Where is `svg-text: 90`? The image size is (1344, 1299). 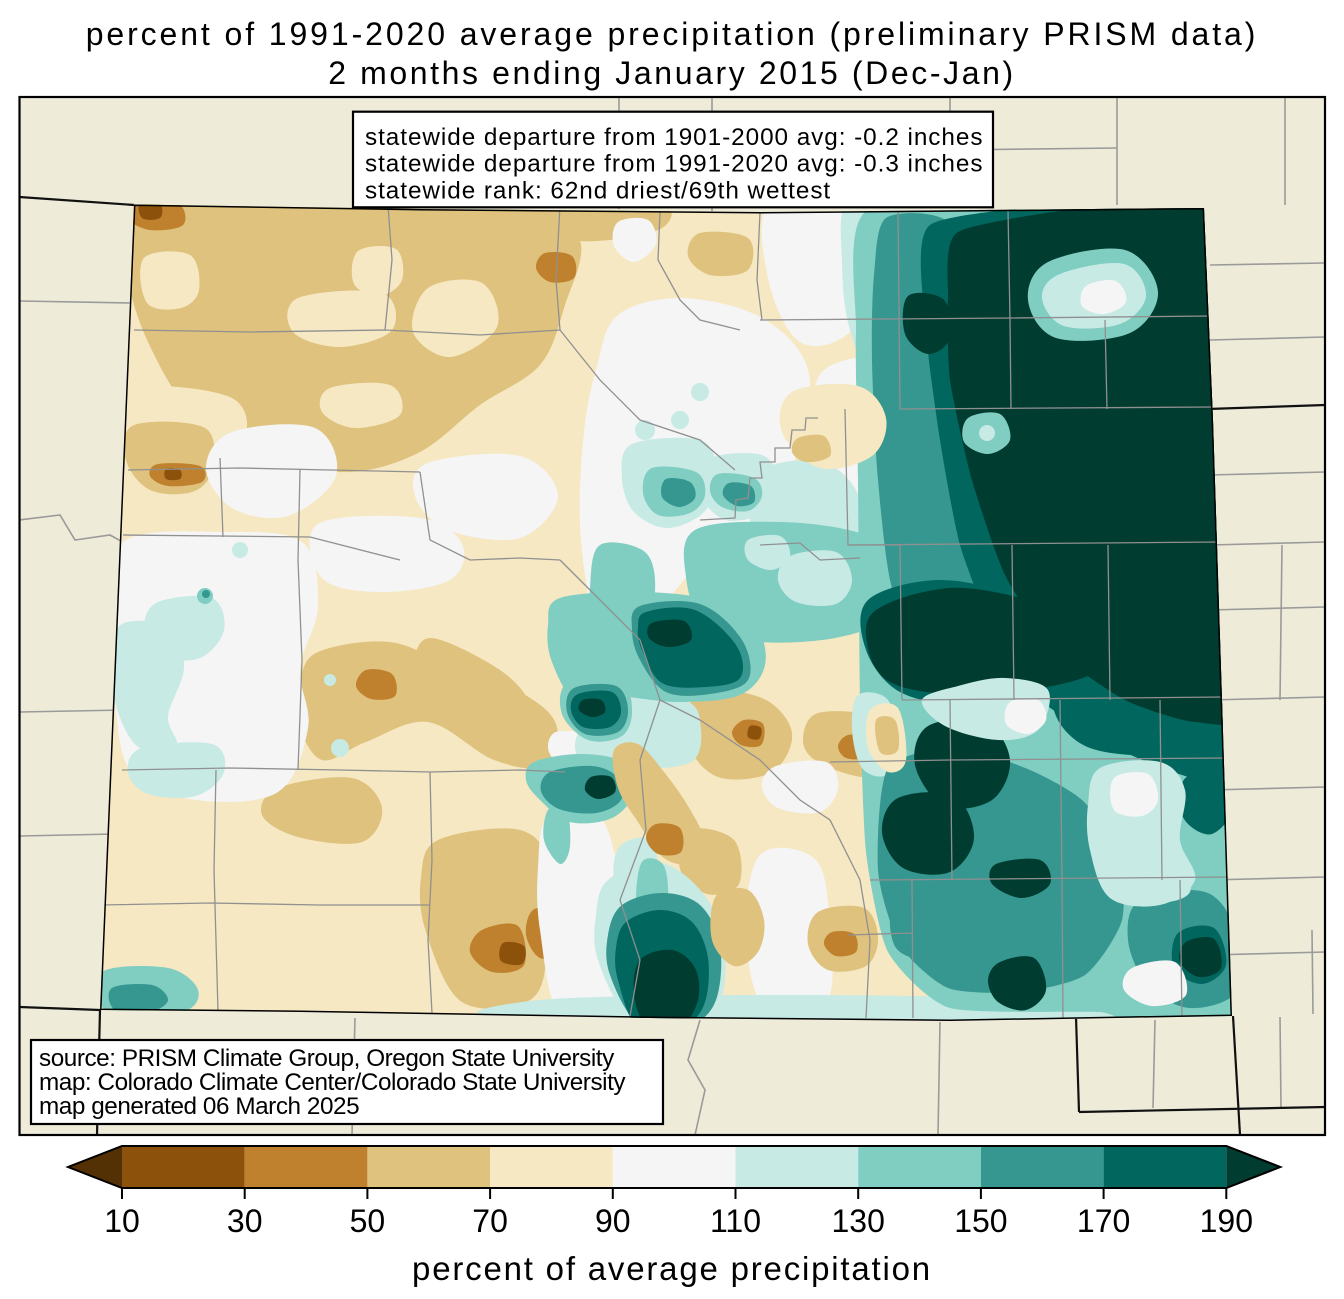 svg-text: 90 is located at coordinates (613, 1221).